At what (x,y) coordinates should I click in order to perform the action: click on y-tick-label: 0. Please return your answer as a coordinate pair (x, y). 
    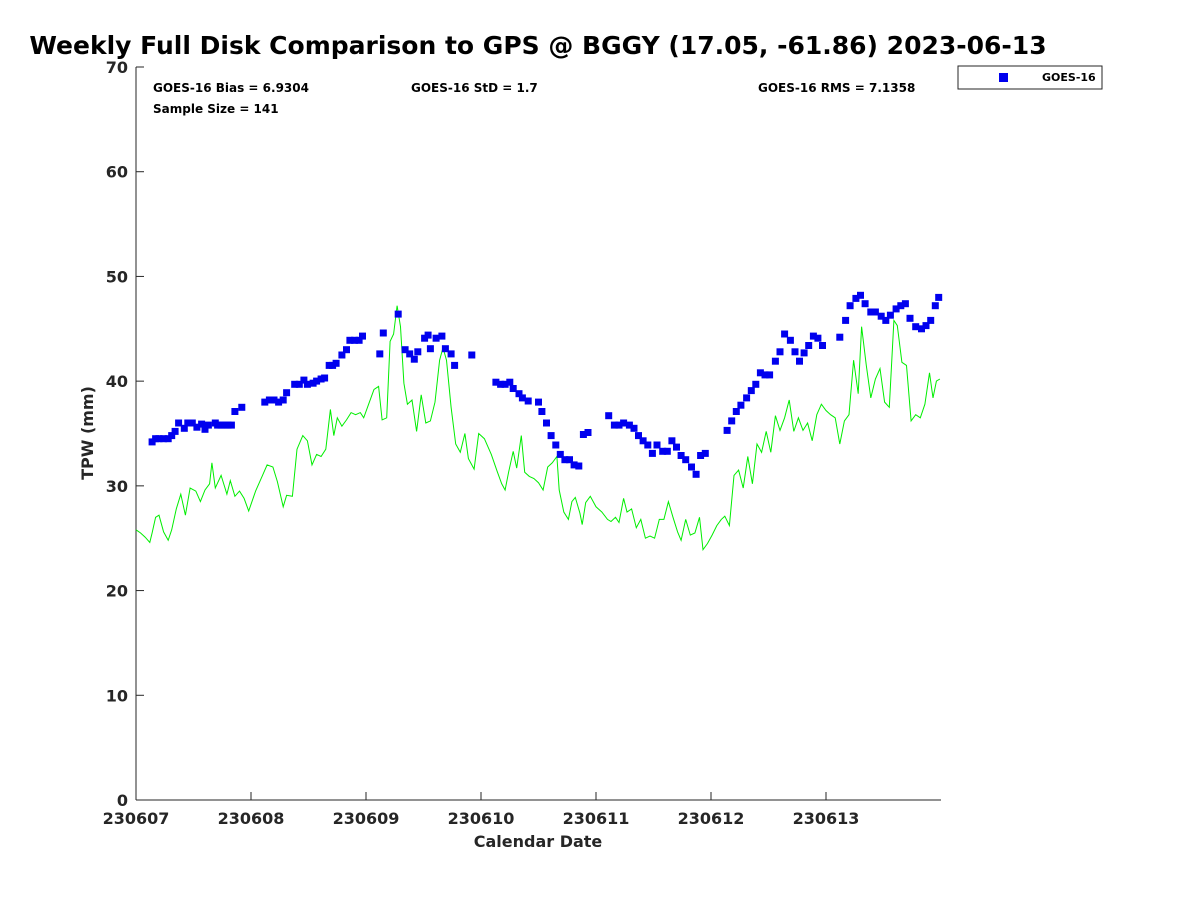
    Looking at the image, I should click on (122, 800).